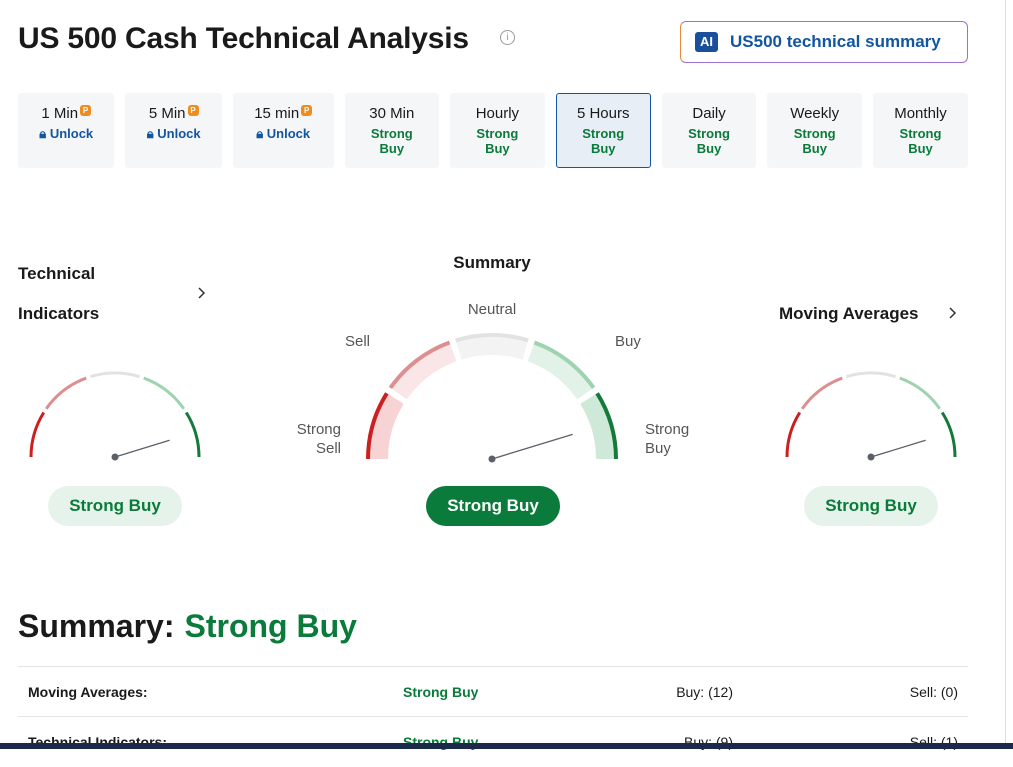  I want to click on gauge-label-line: Buy, so click(658, 448).